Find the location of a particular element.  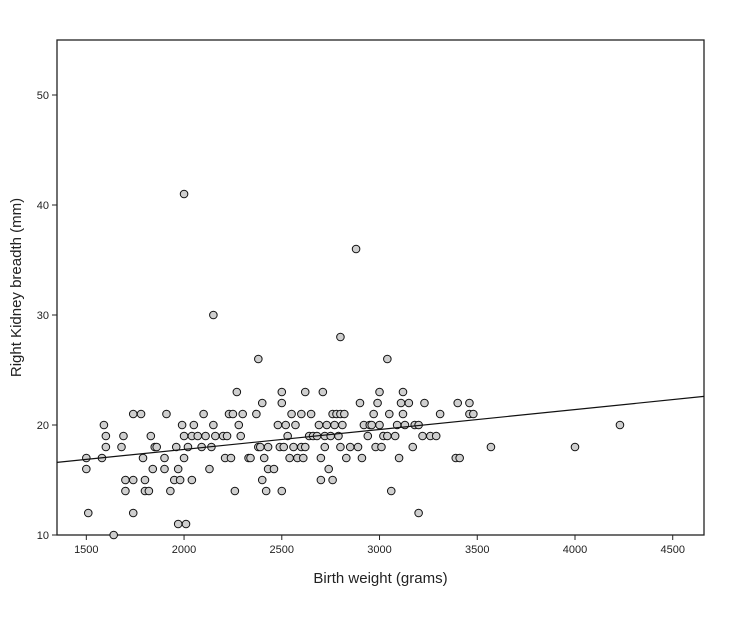

x-tick-label: 2000 is located at coordinates (184, 550).